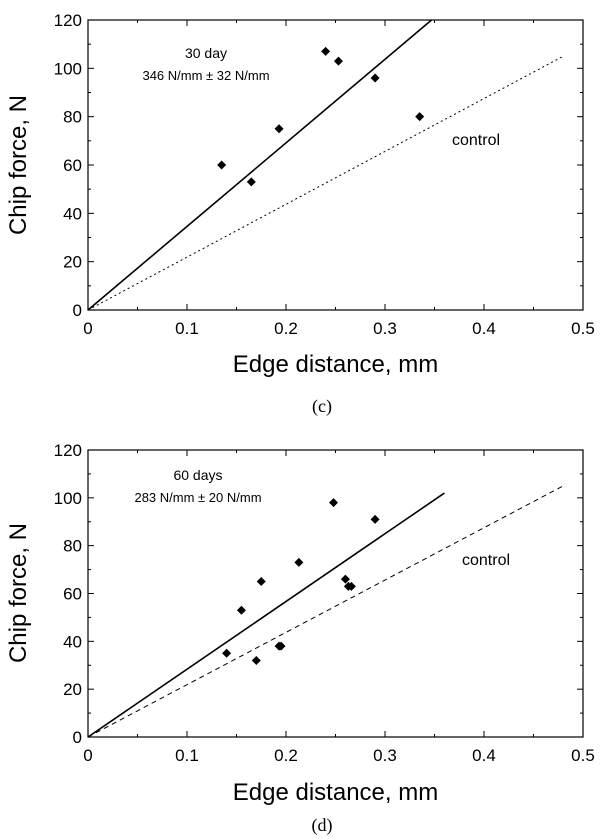  I want to click on figure-caption: (c), so click(322, 406).